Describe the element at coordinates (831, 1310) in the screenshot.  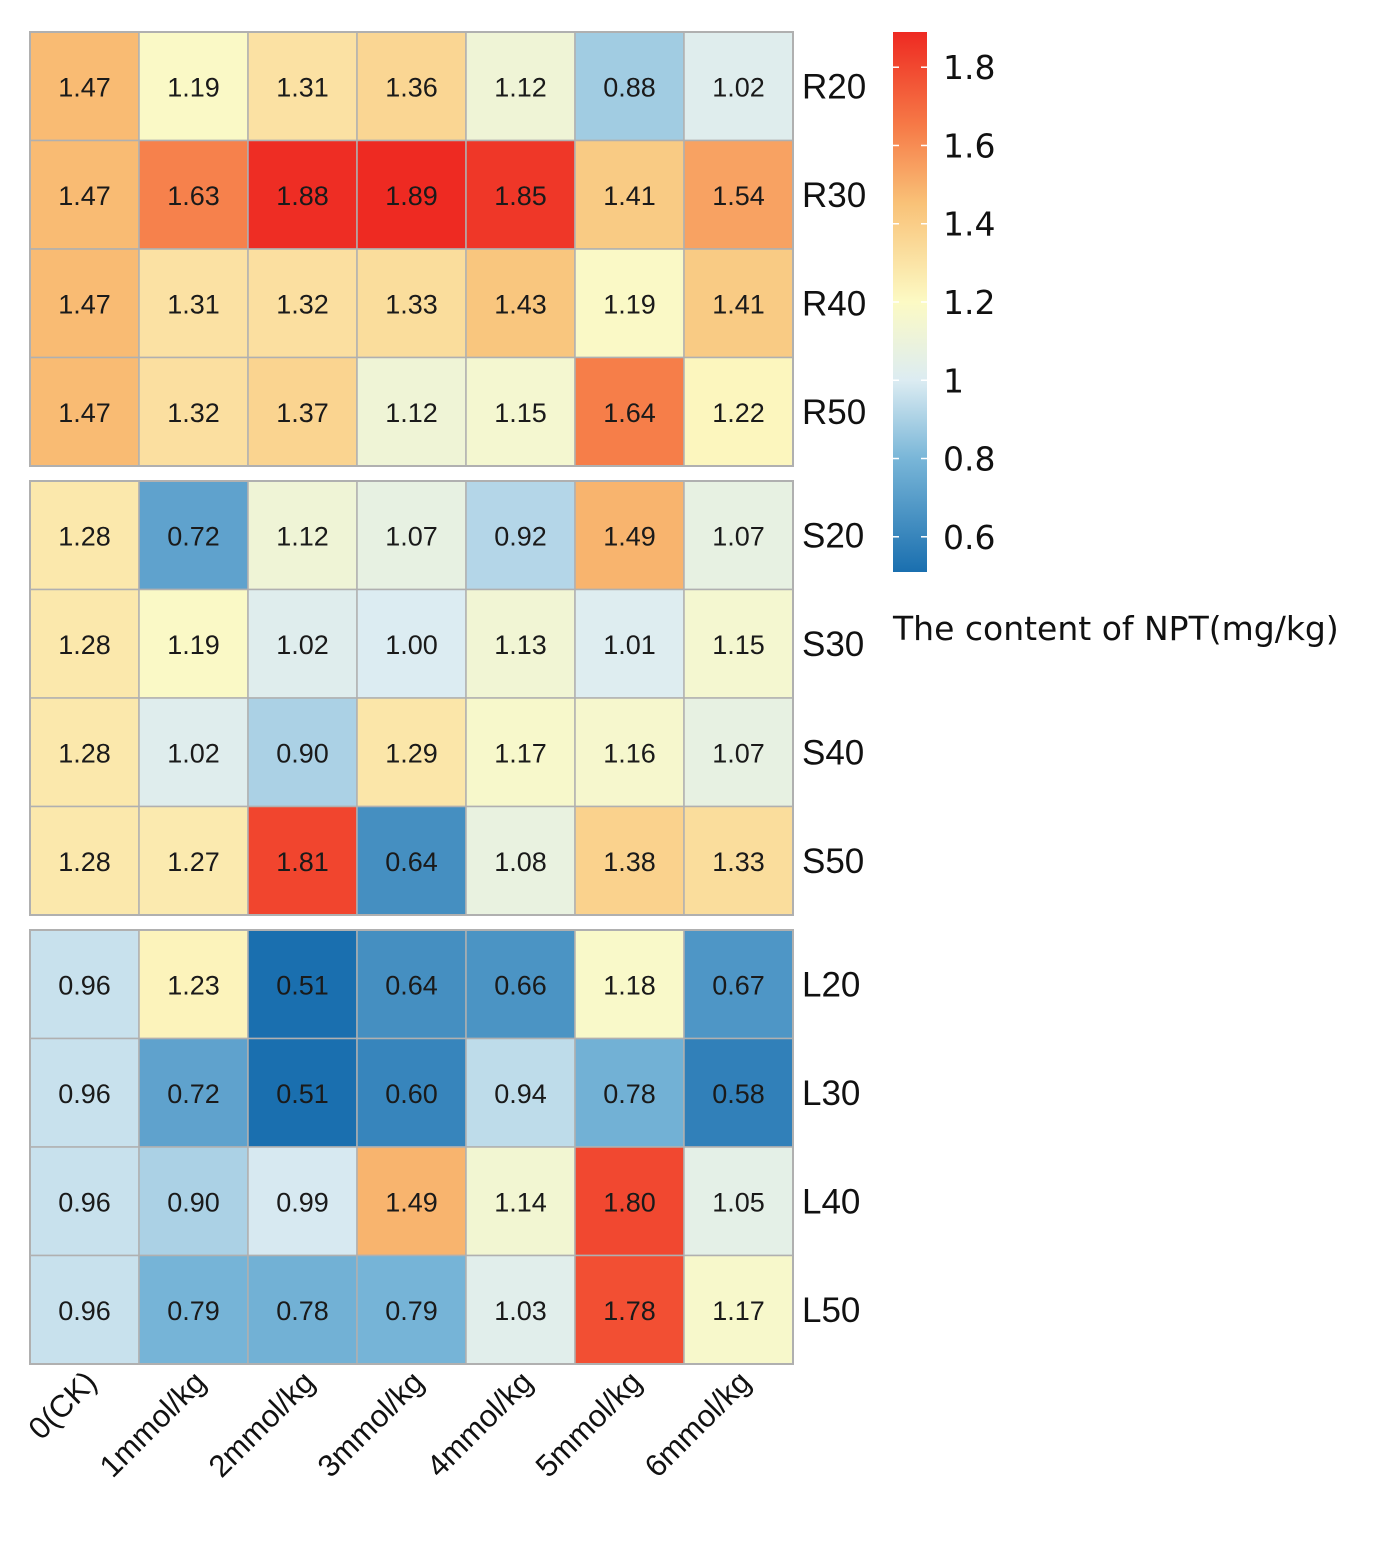
I see `row-label: L50` at that location.